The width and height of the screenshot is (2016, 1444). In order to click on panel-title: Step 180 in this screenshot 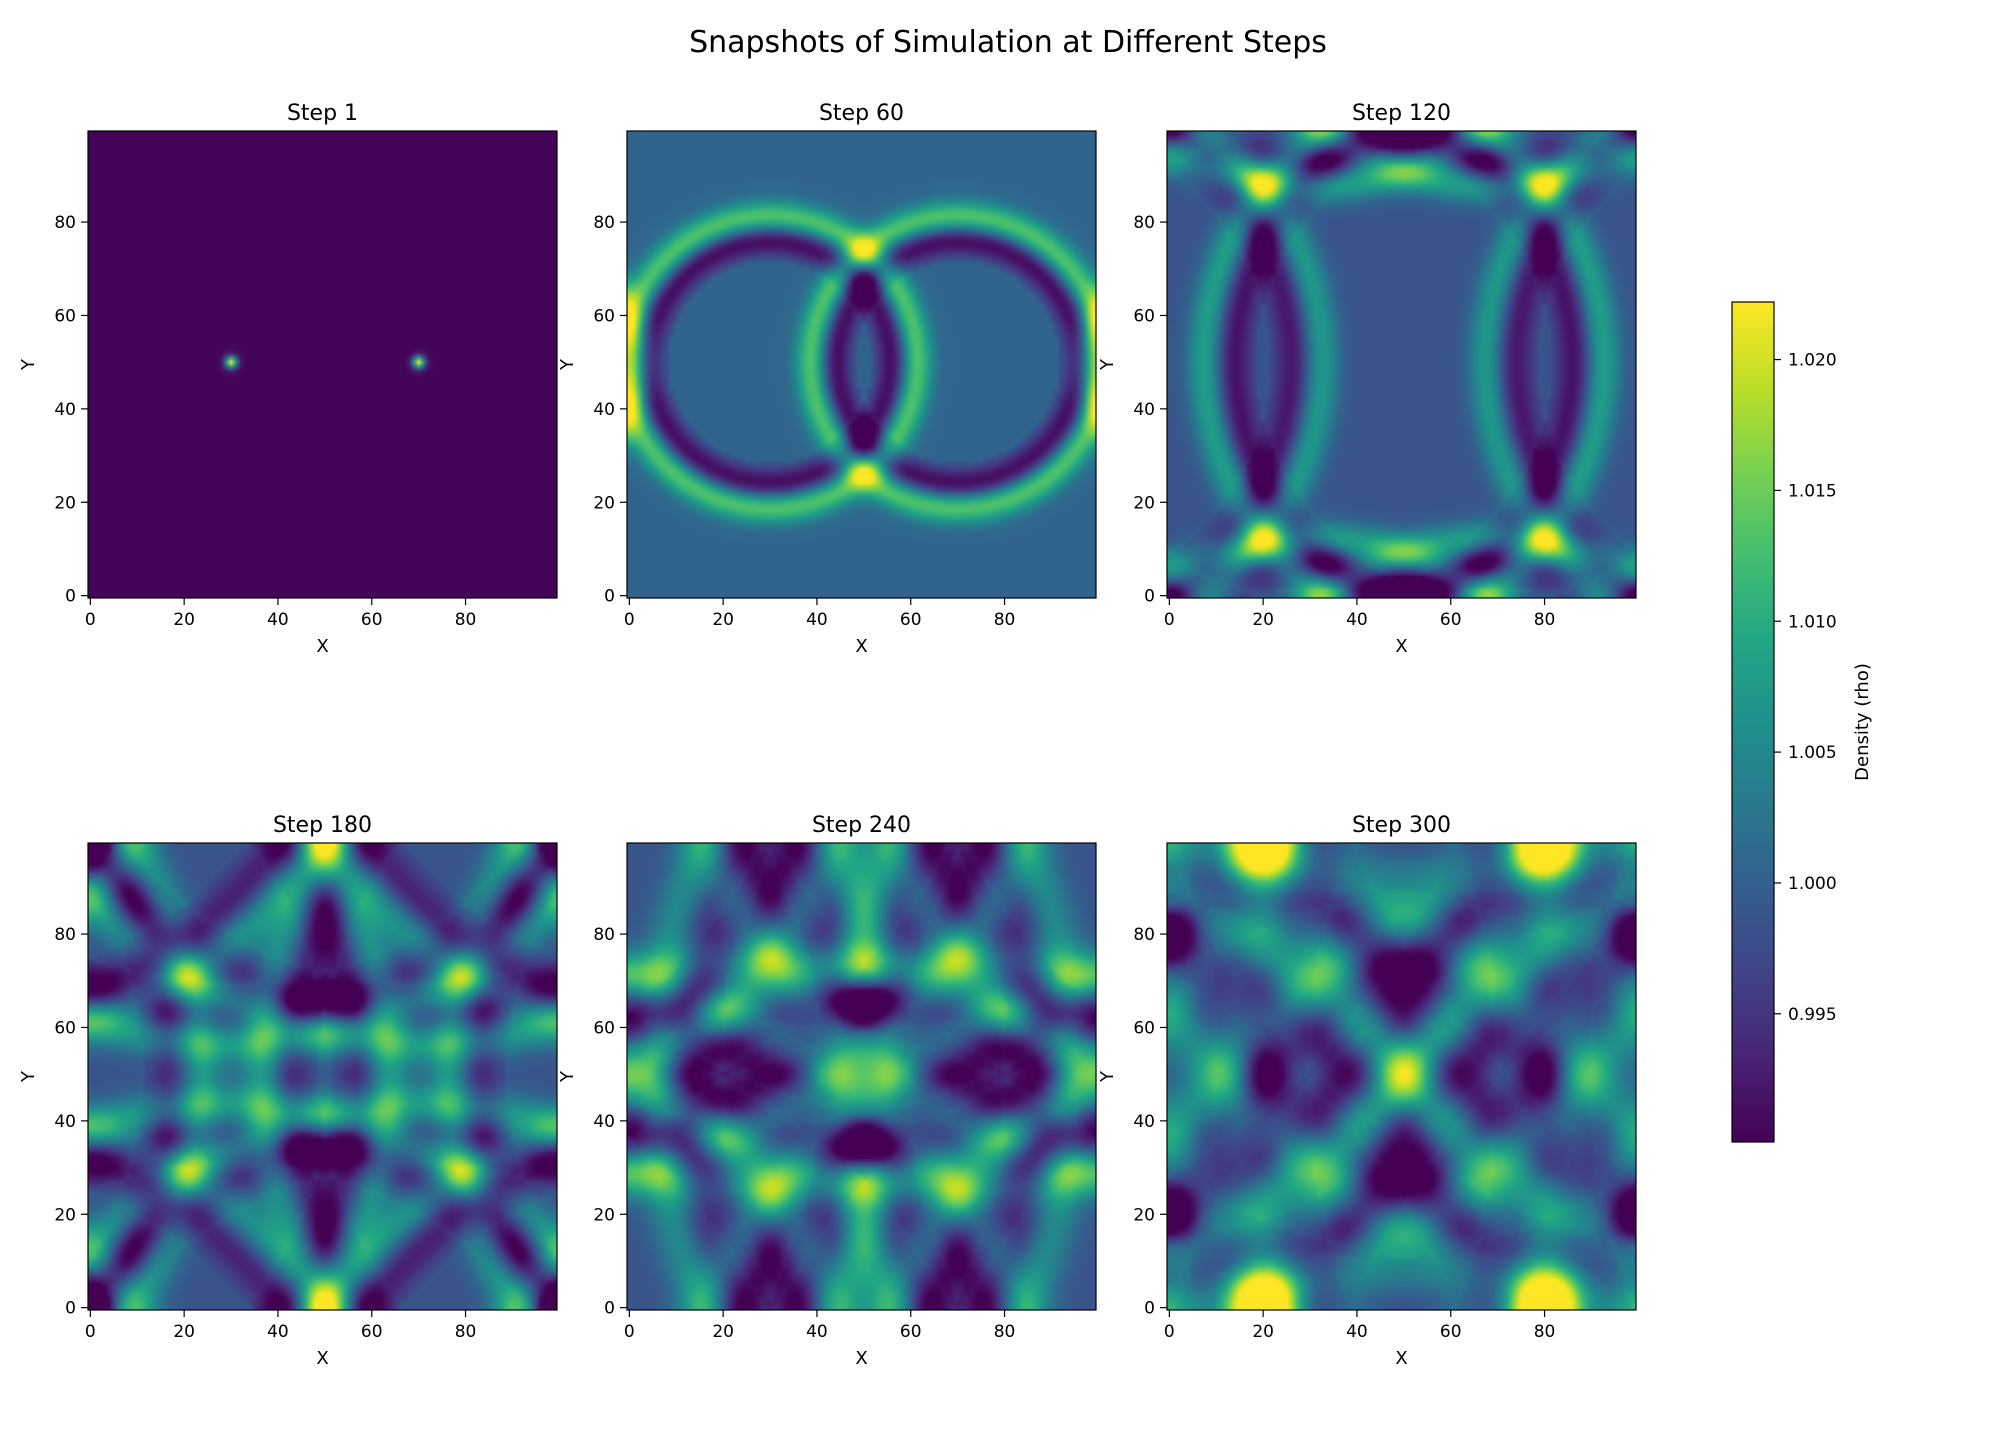, I will do `click(322, 825)`.